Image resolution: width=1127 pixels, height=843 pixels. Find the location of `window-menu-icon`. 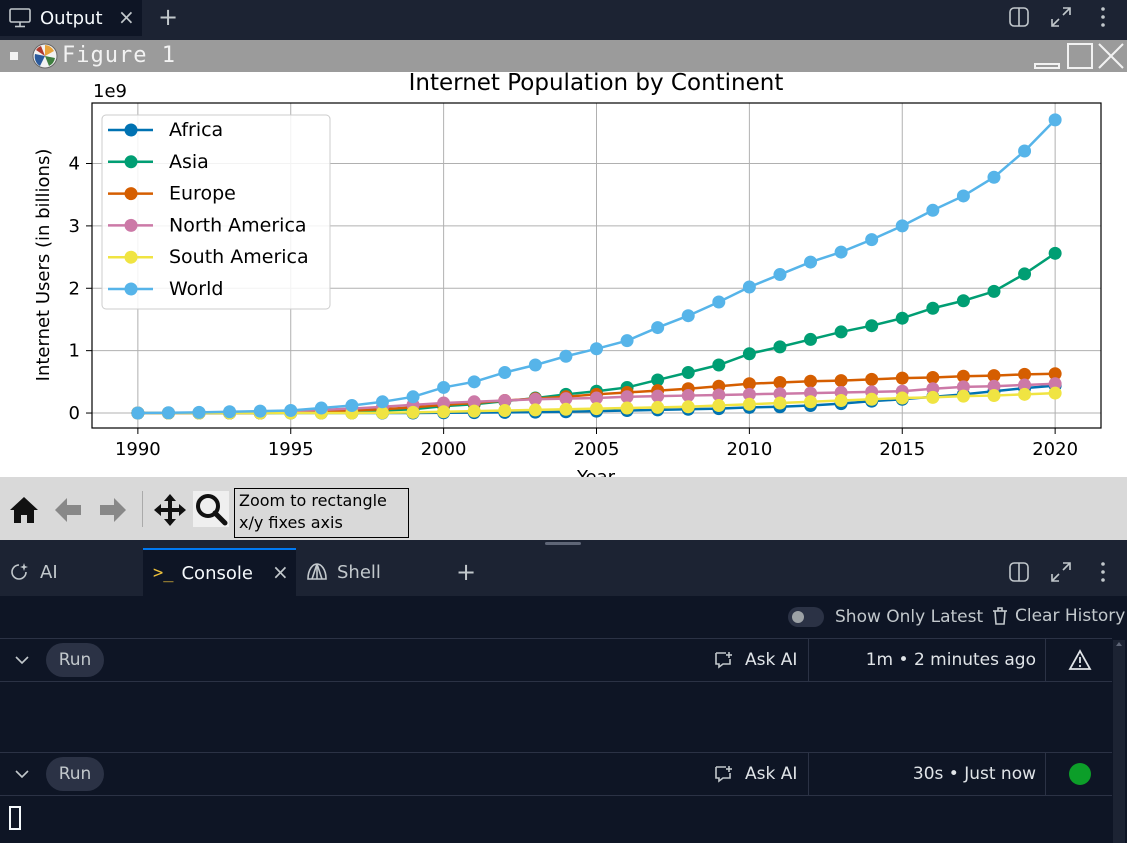

window-menu-icon is located at coordinates (14, 56).